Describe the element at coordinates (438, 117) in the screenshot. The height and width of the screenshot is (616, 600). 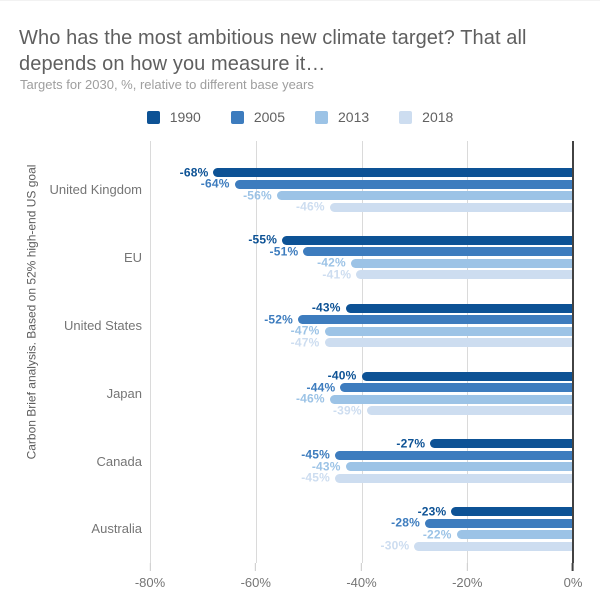
I see `legend-label: 2018` at that location.